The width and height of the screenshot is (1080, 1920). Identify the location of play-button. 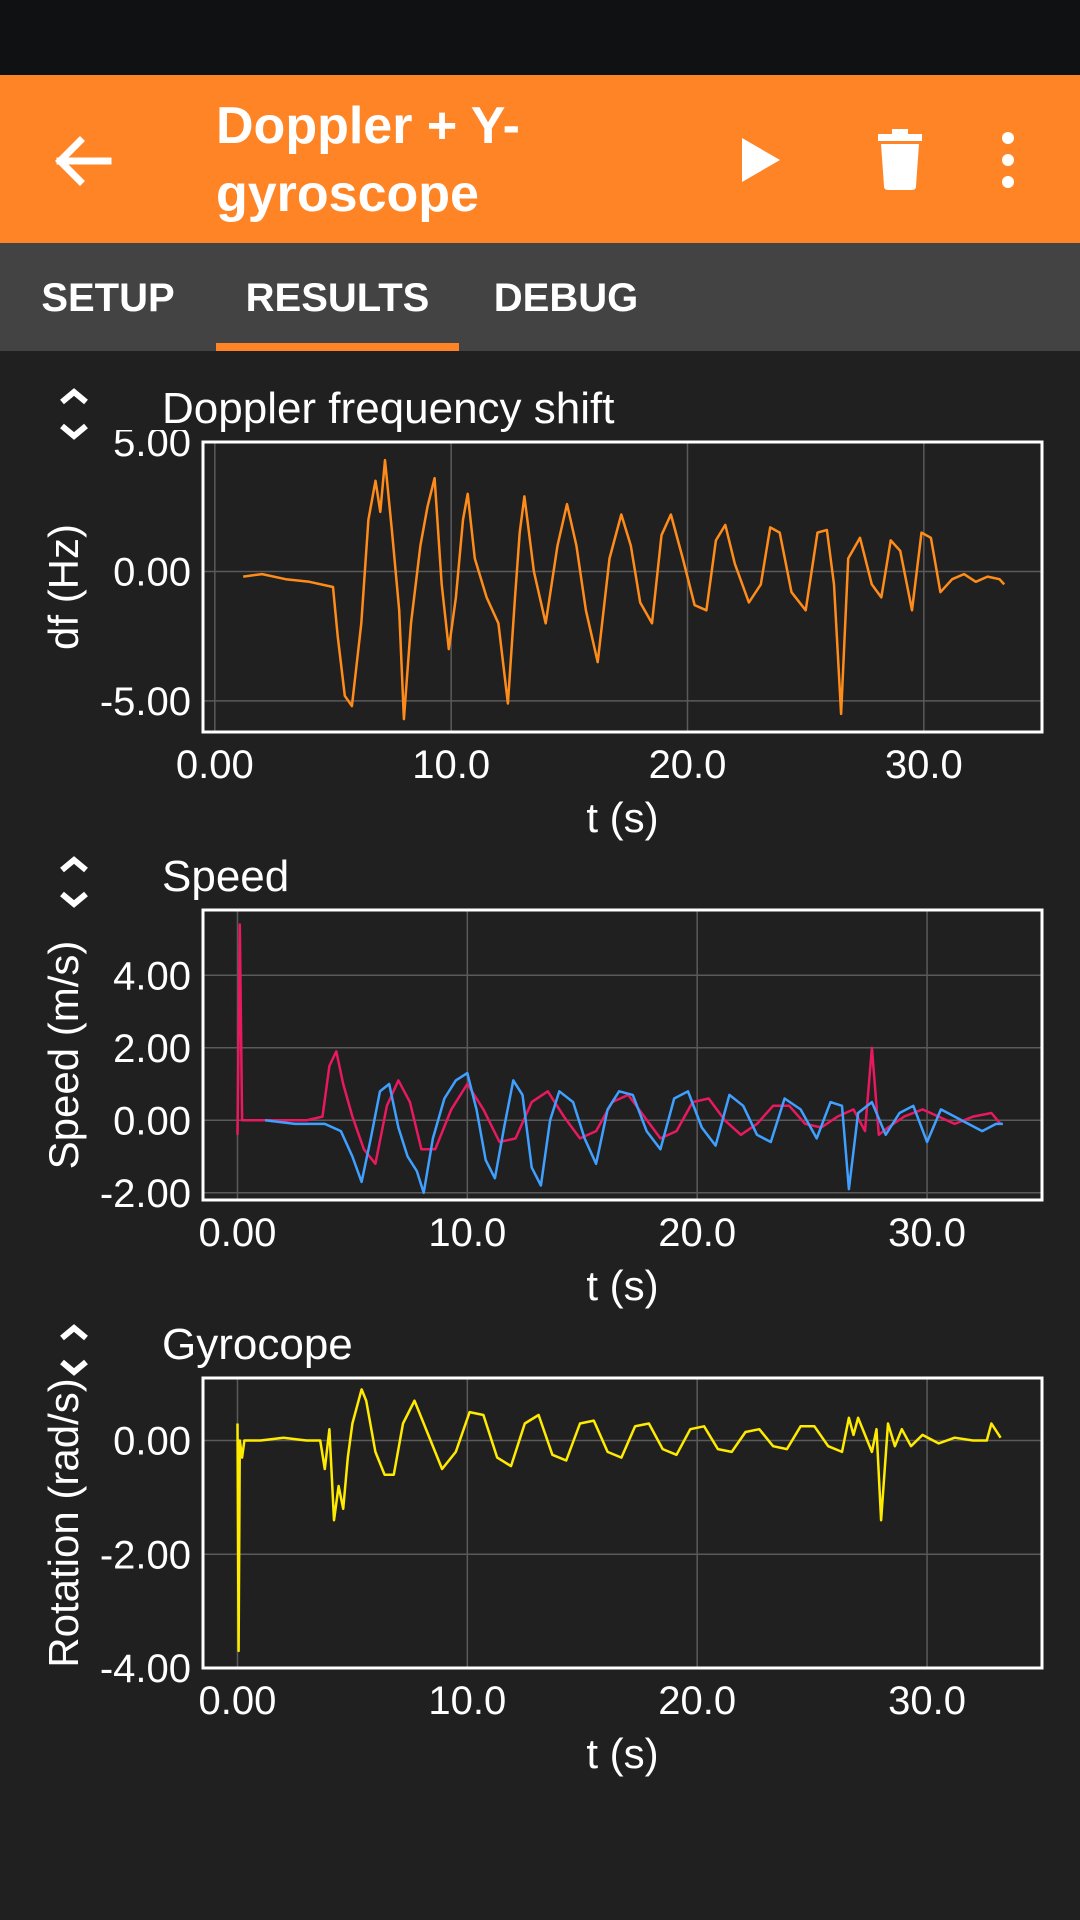
(760, 160).